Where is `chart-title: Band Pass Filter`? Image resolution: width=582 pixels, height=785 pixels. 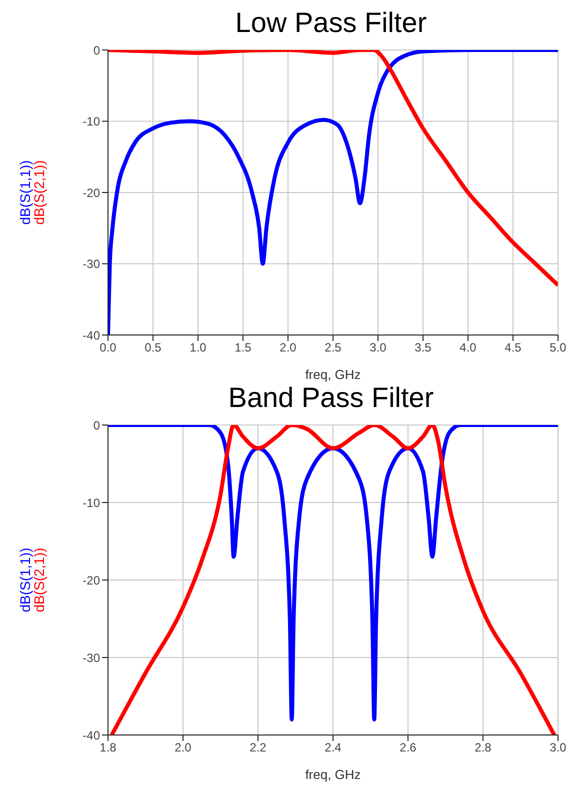 chart-title: Band Pass Filter is located at coordinates (331, 397).